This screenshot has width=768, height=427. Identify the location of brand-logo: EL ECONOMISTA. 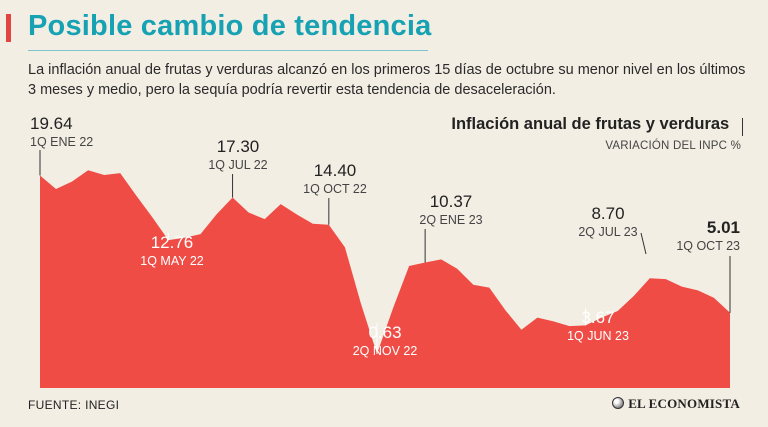
(676, 404).